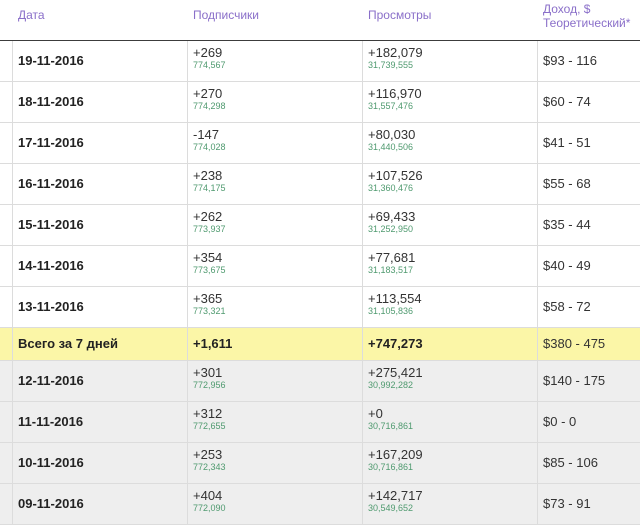  What do you see at coordinates (390, 419) in the screenshot?
I see `views-cell: +0 30,716,861` at bounding box center [390, 419].